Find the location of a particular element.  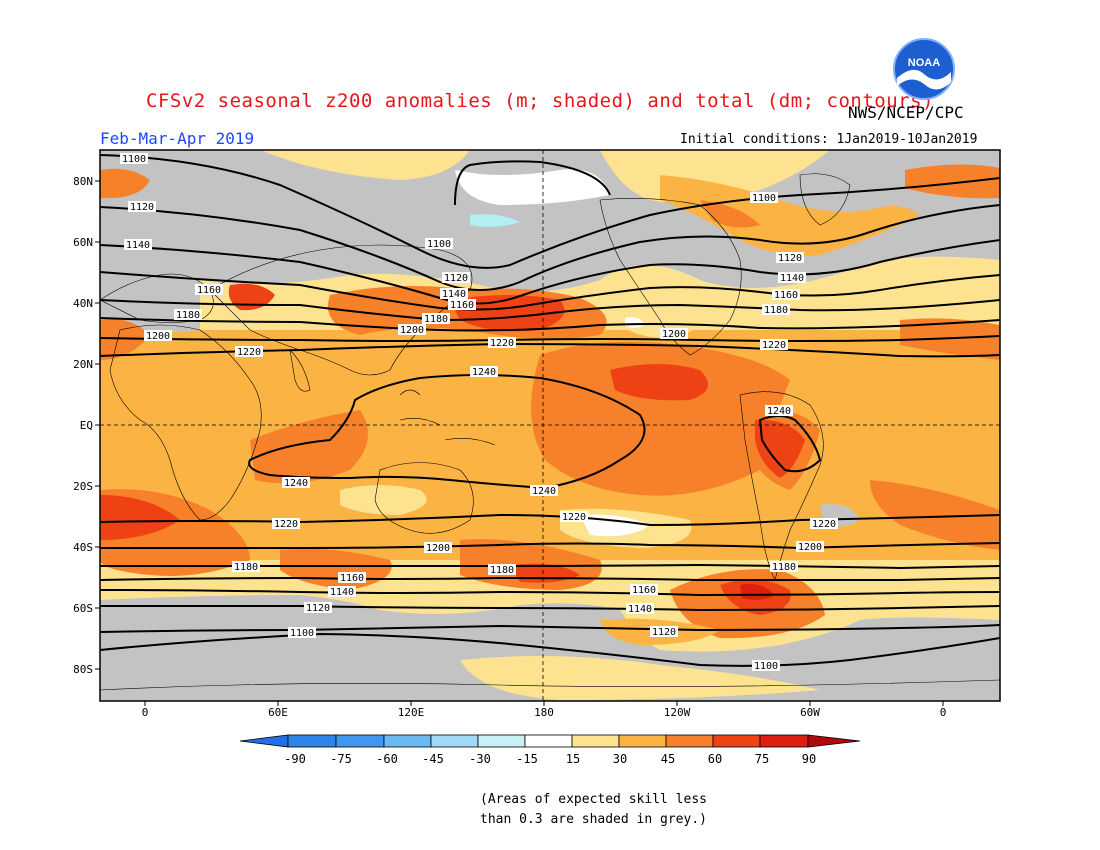

contour-label-1120b: 1120 is located at coordinates (456, 278).